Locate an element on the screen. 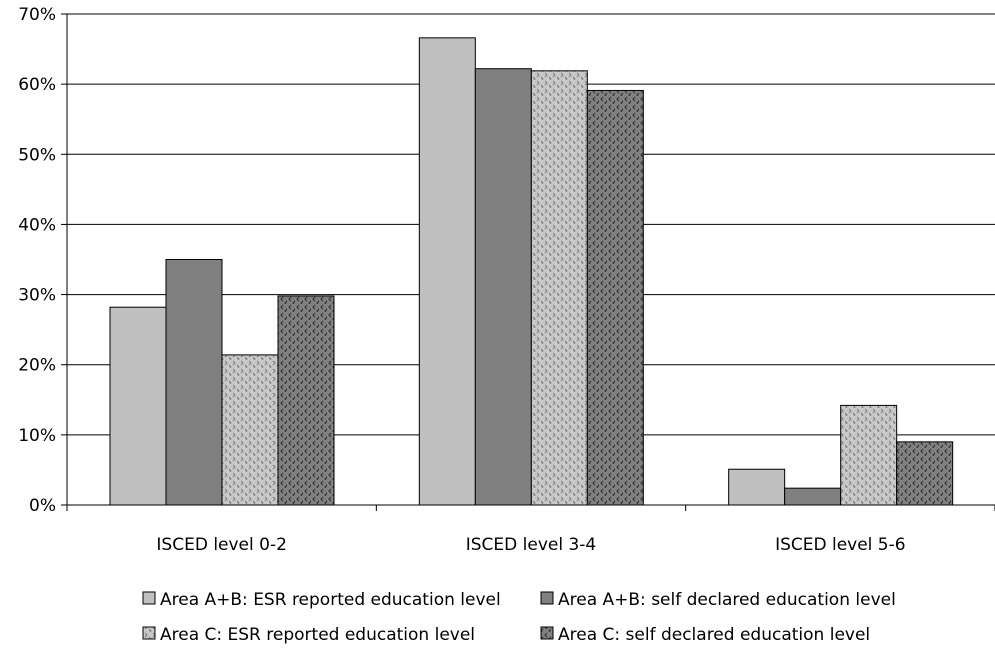 Image resolution: width=995 pixels, height=652 pixels. y-tick-label: 40% is located at coordinates (37, 225).